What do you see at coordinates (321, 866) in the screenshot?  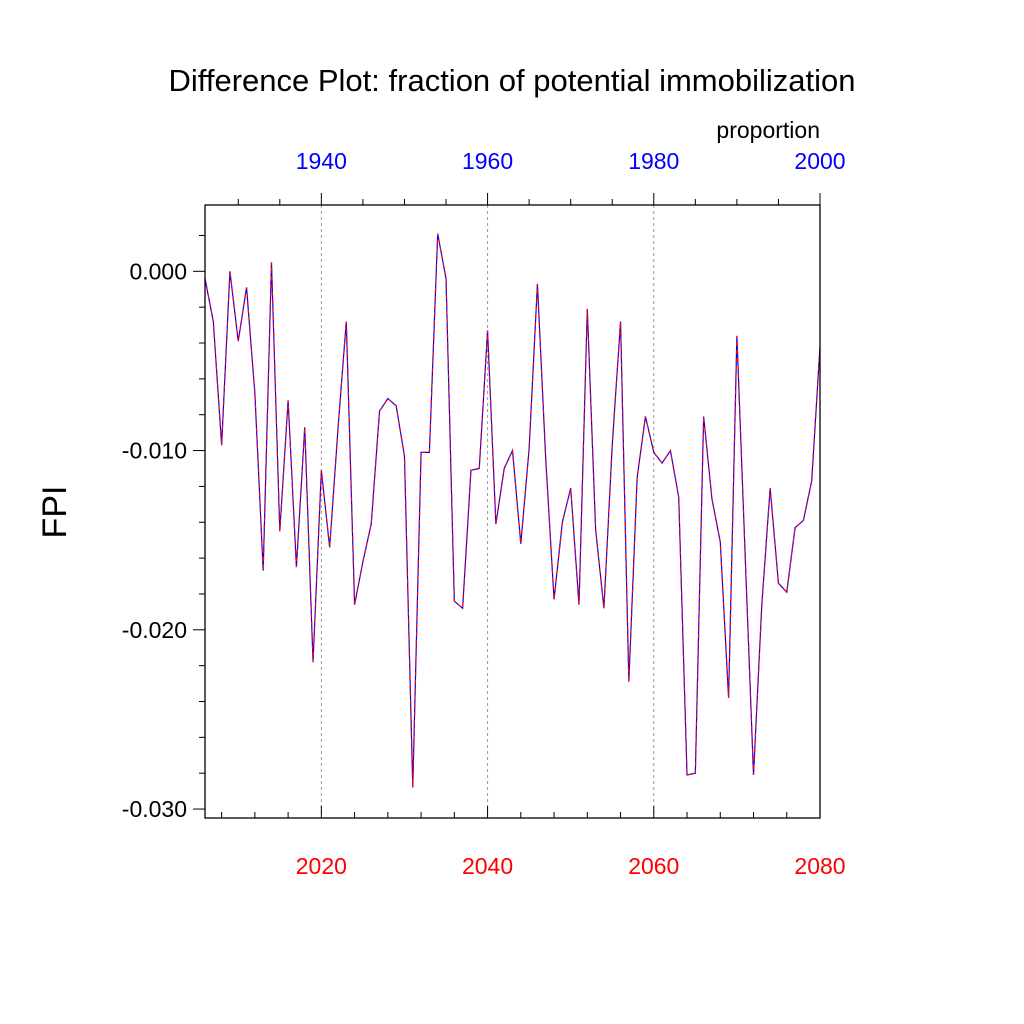 I see `x-bottom-tick-label: 2020` at bounding box center [321, 866].